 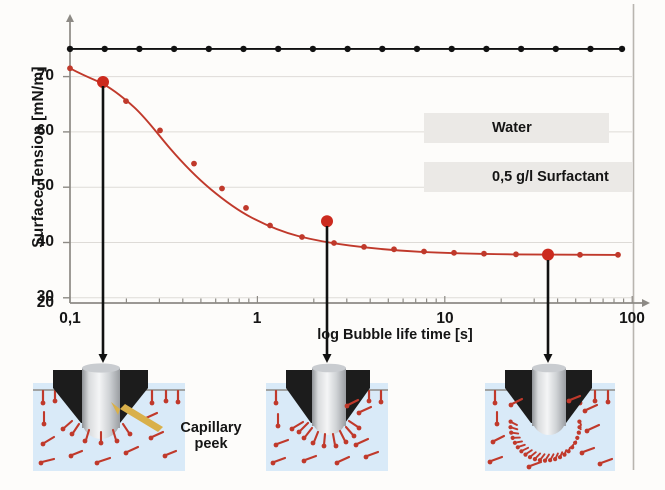 I want to click on y-axis, so click(x=68, y=158).